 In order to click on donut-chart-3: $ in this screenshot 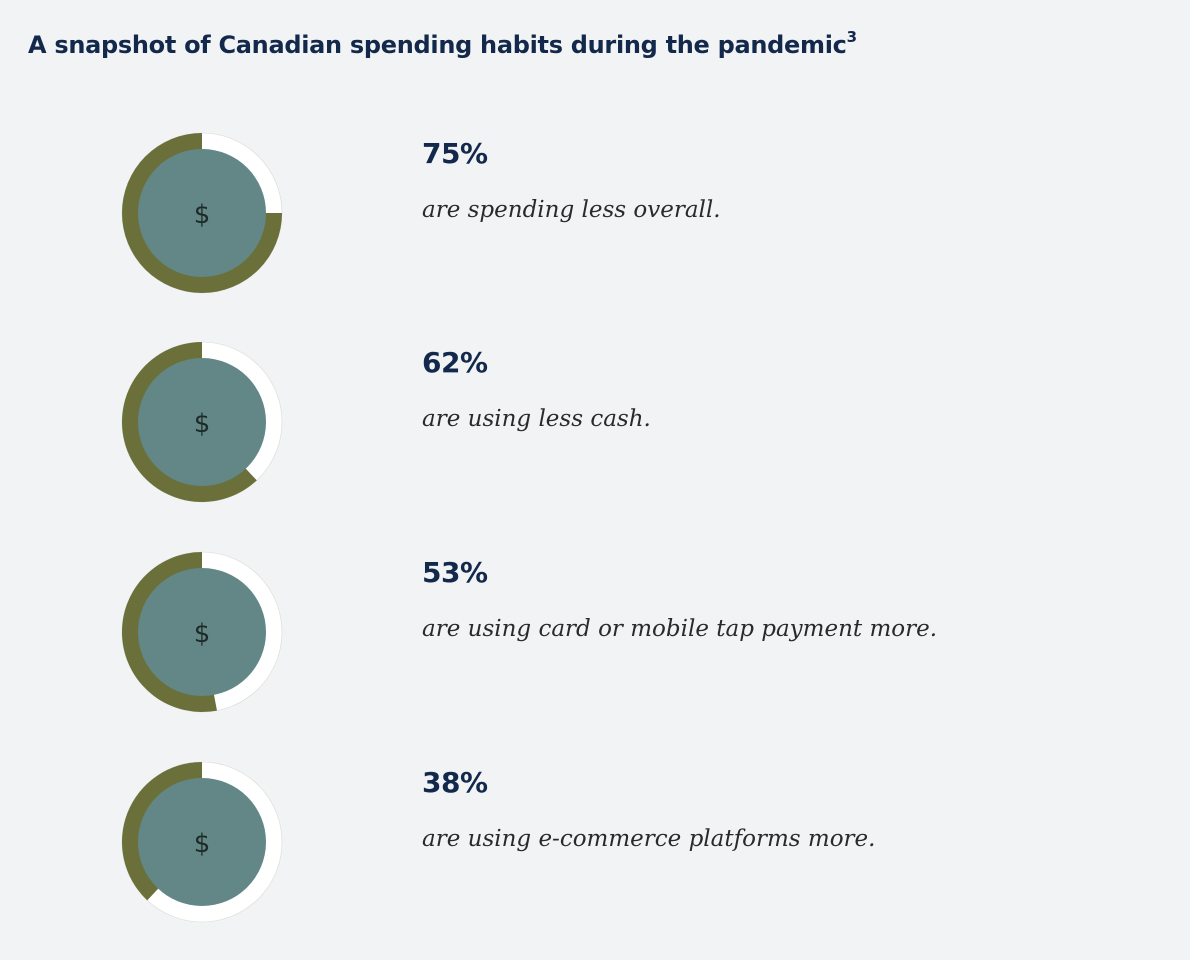, I will do `click(202, 632)`.